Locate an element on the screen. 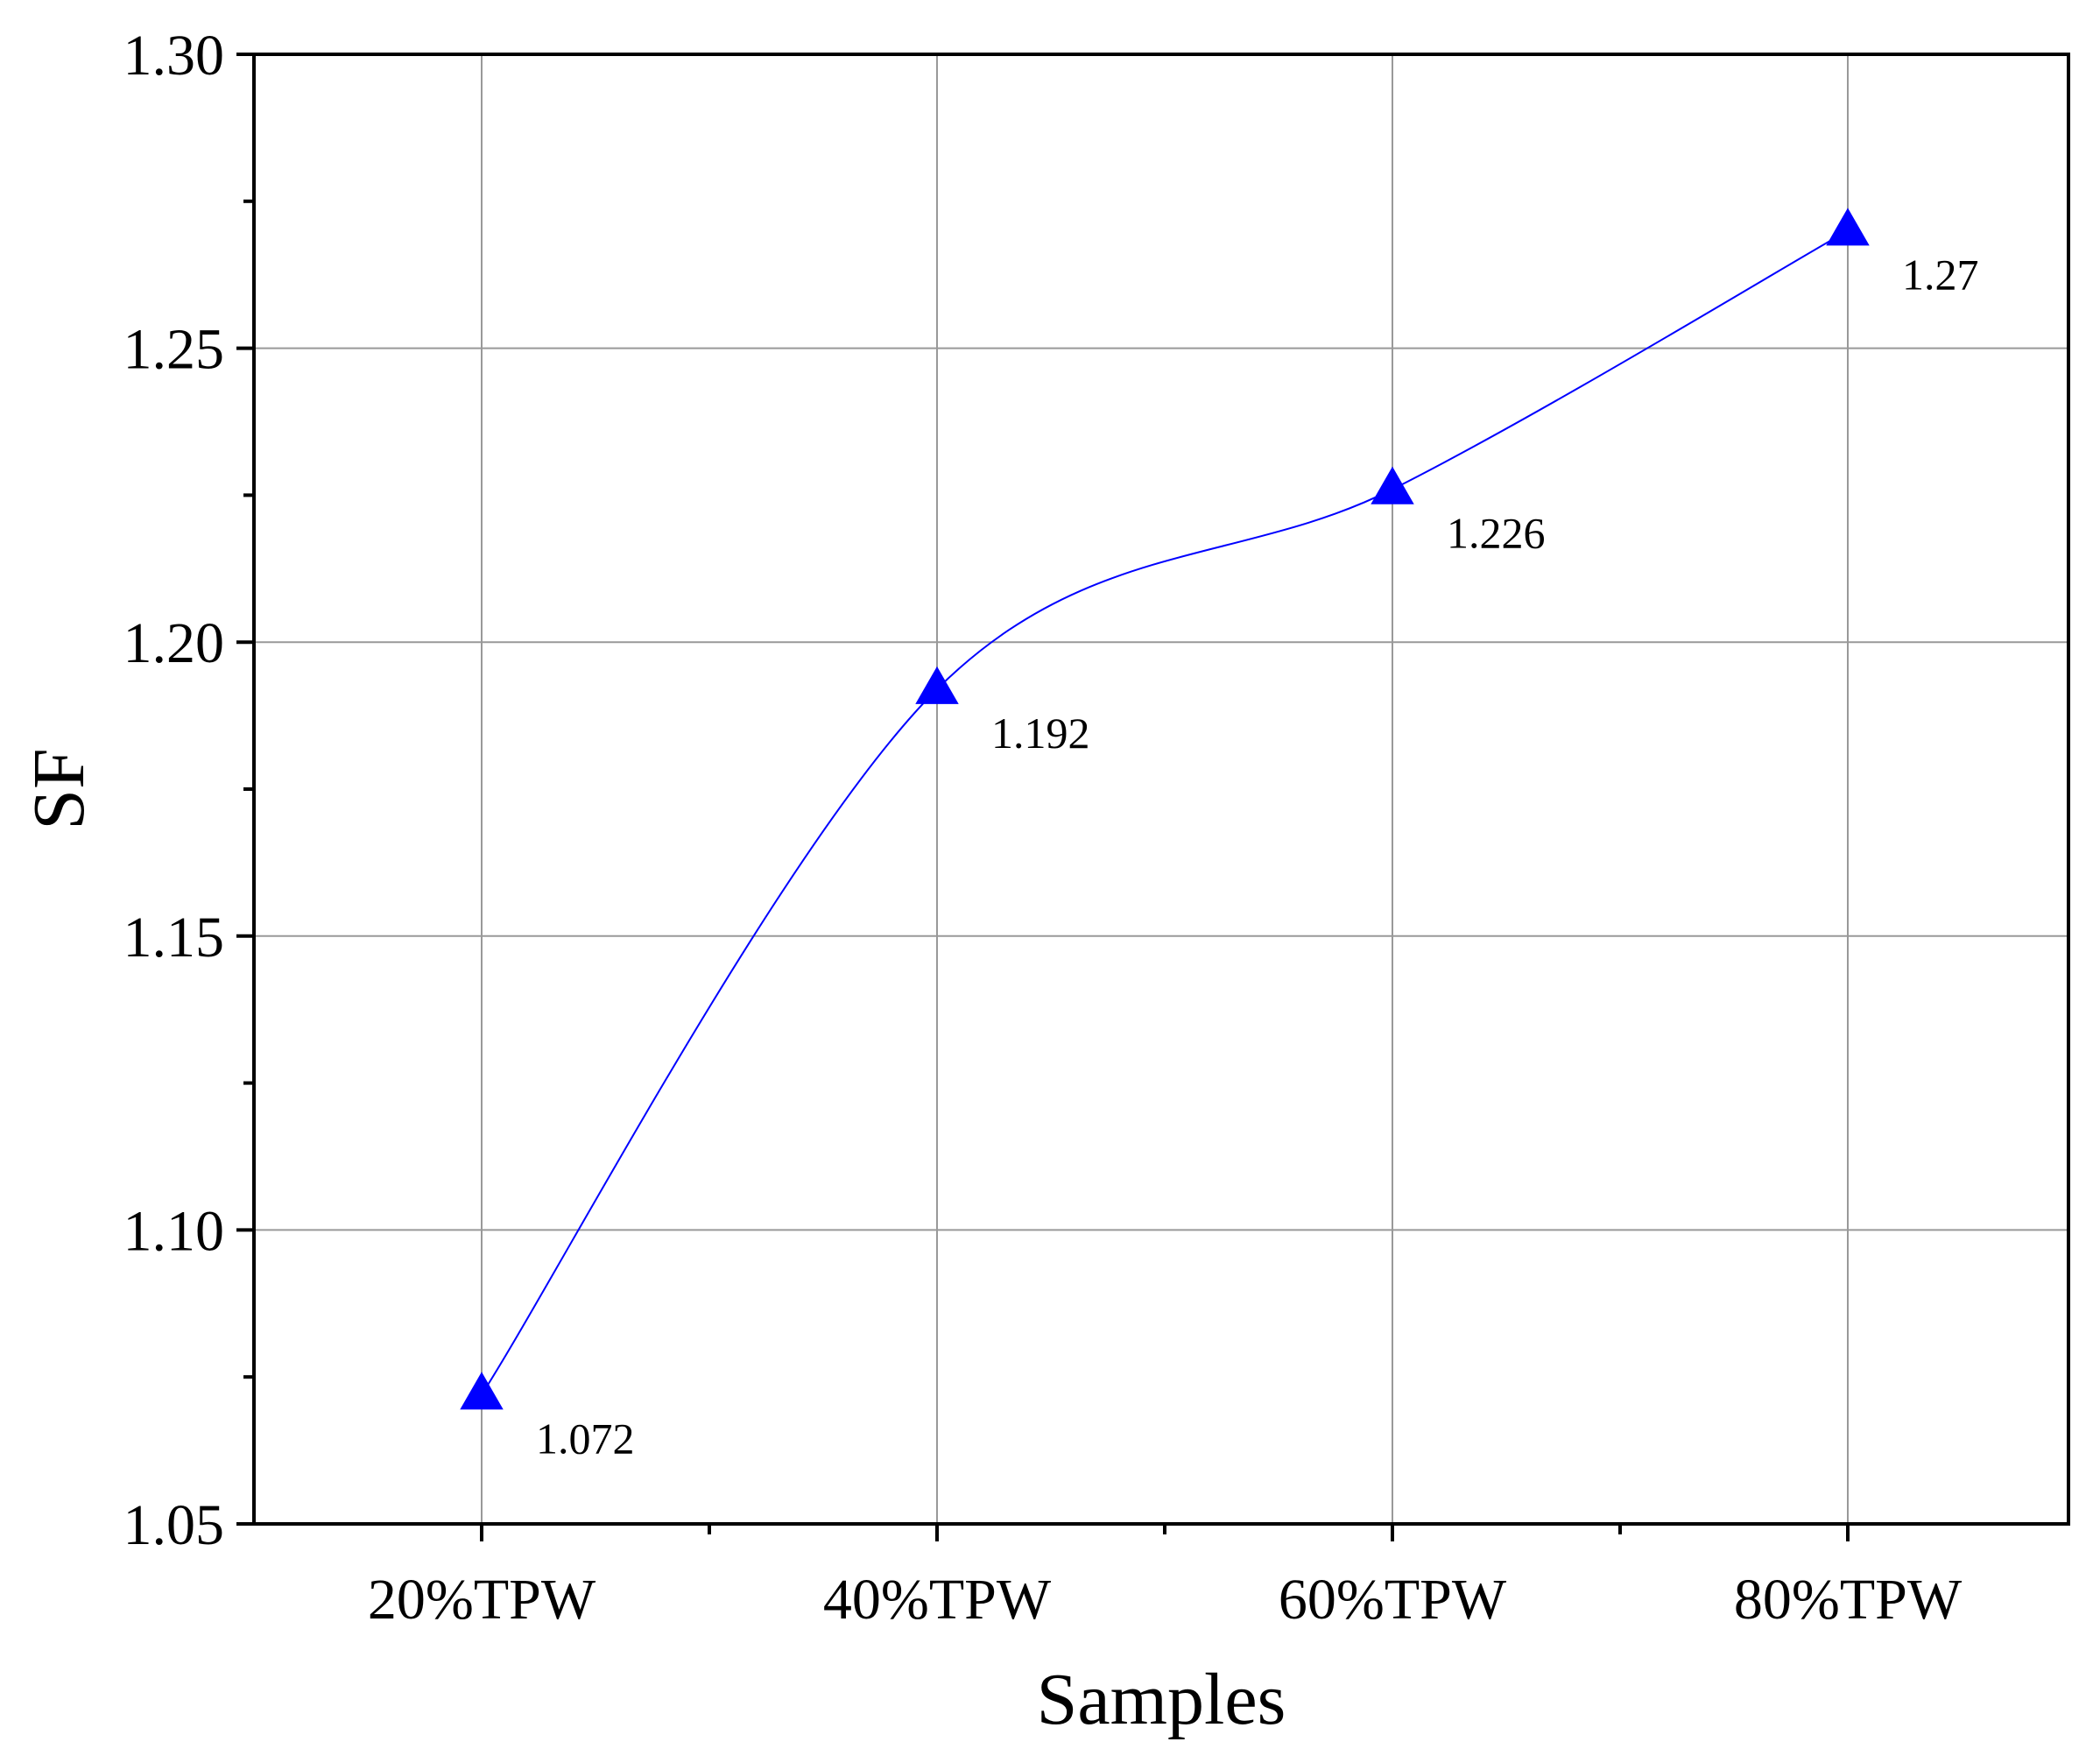 The width and height of the screenshot is (2100, 1763). x-tick-label: 80%TPW is located at coordinates (1849, 1600).